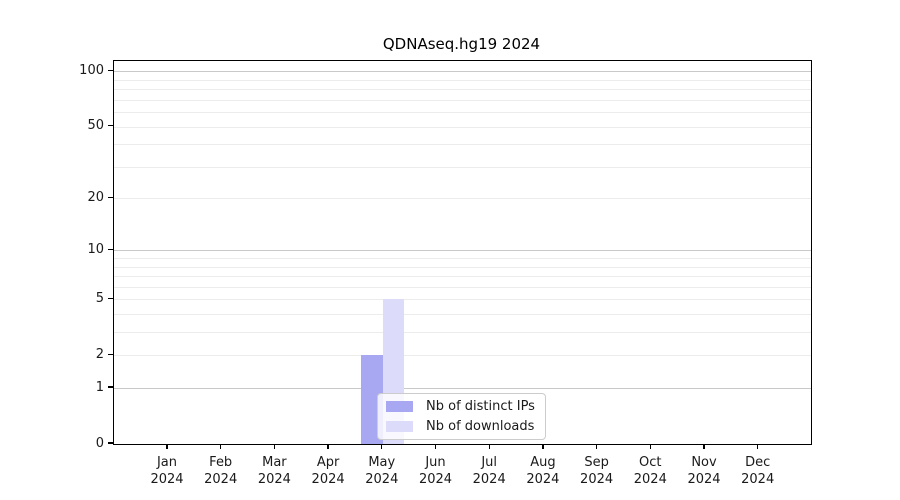 The image size is (900, 500). What do you see at coordinates (650, 462) in the screenshot?
I see `x-tick-label-line: Oct` at bounding box center [650, 462].